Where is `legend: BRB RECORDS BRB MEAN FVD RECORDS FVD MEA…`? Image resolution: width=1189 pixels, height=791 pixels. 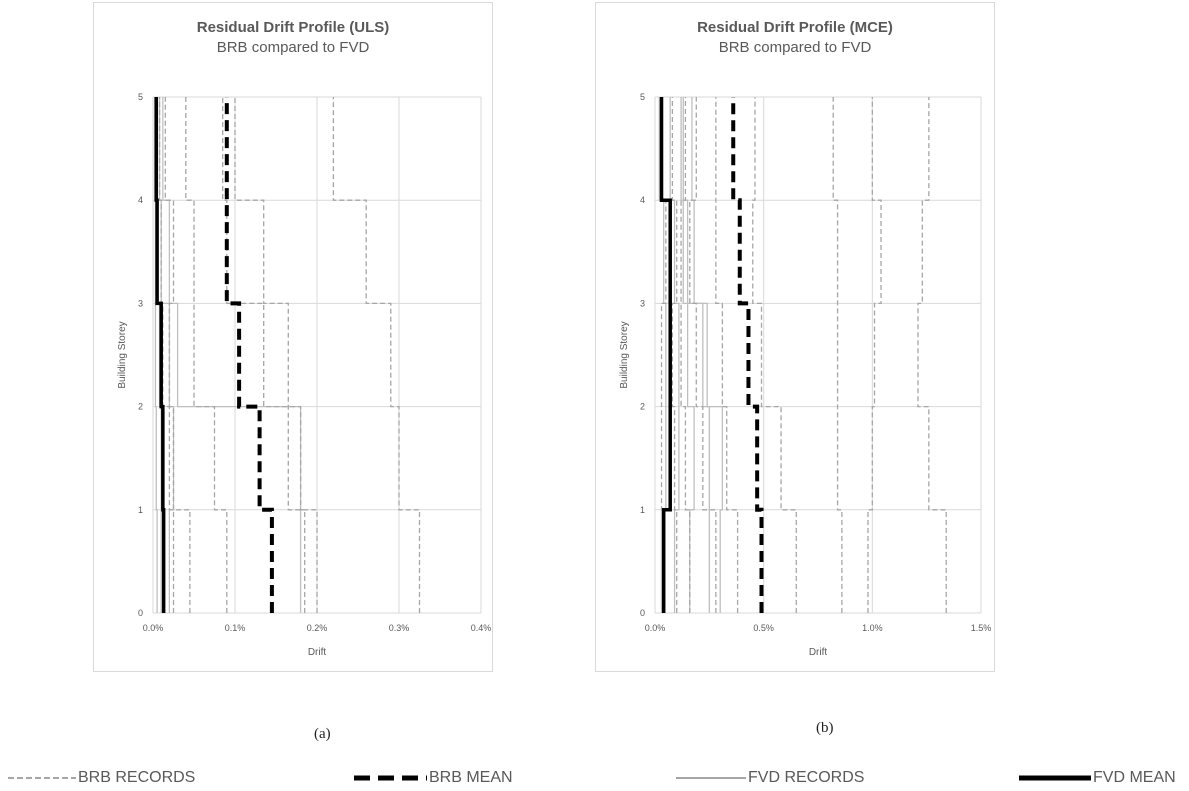
legend: BRB RECORDS BRB MEAN FVD RECORDS FVD MEA… is located at coordinates (594, 778).